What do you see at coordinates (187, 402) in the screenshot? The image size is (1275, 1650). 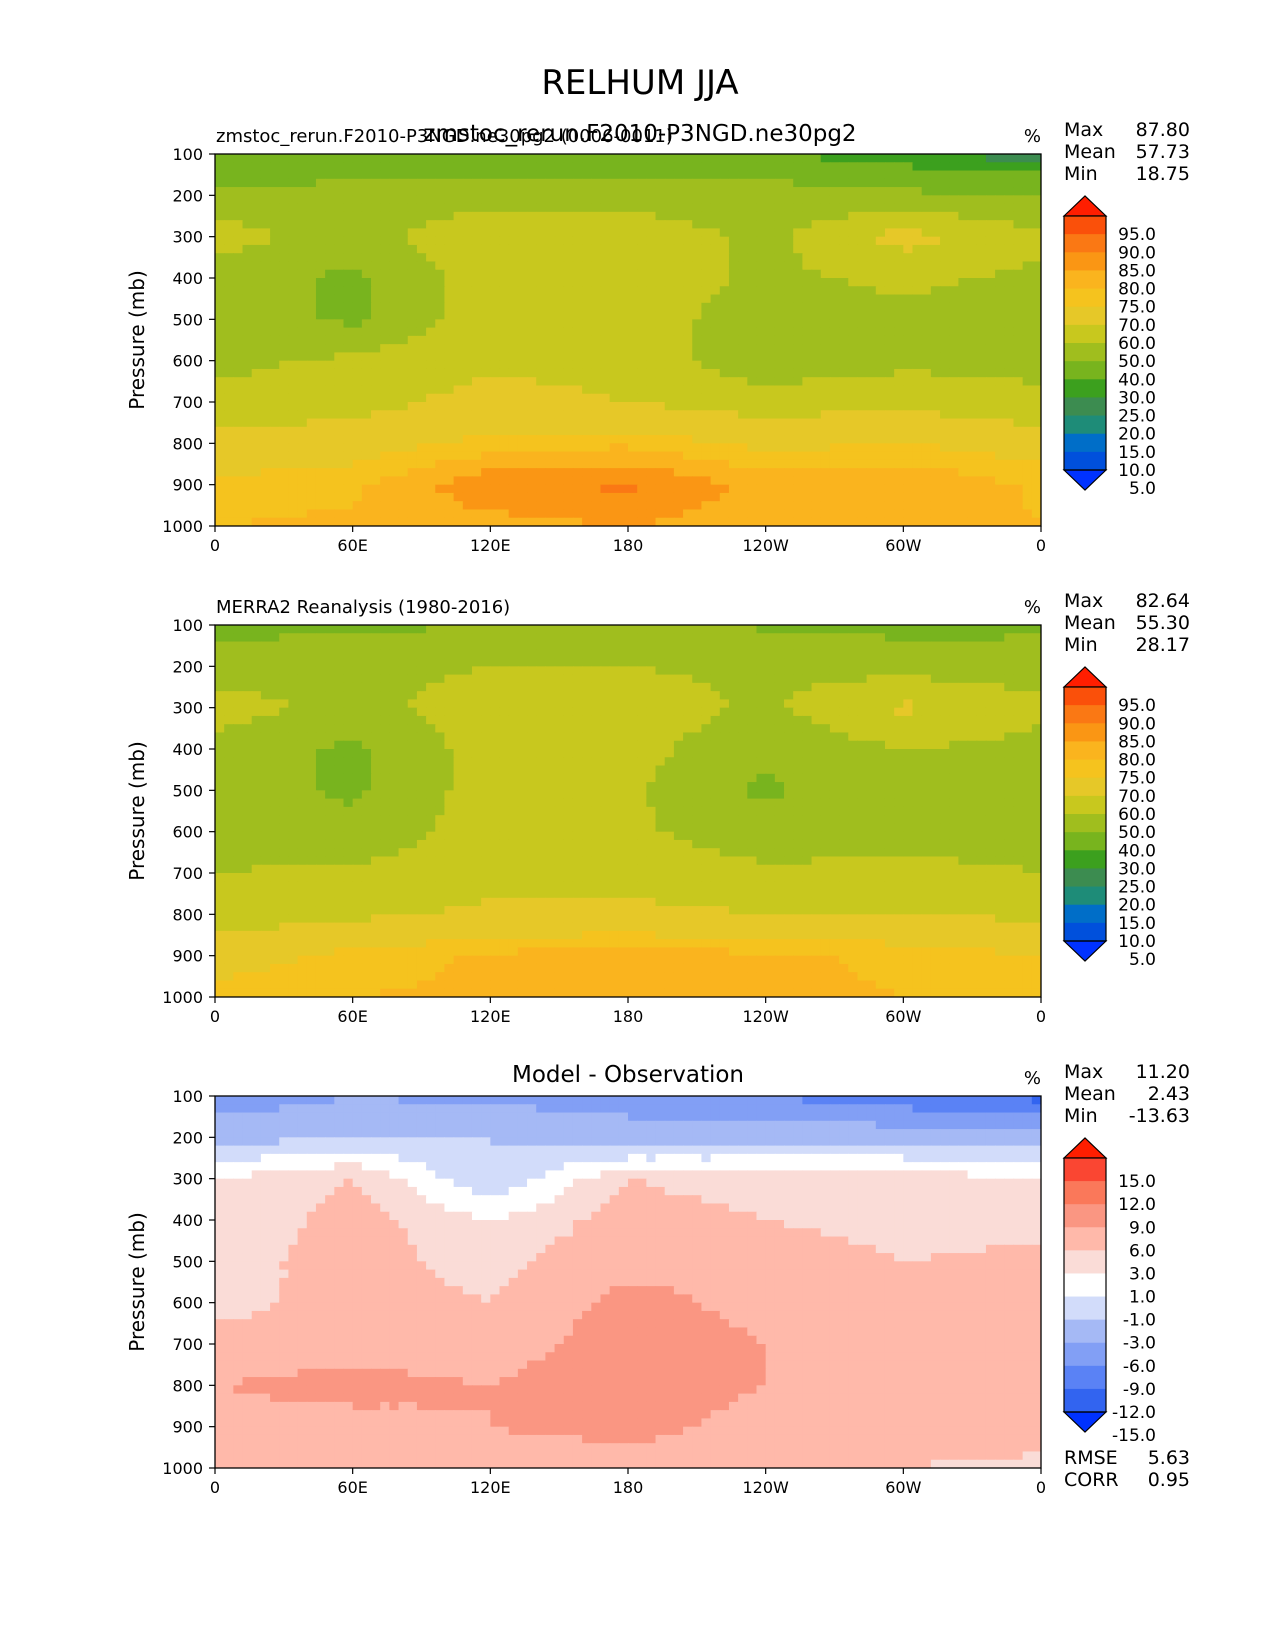 I see `y-tick-label: 700` at bounding box center [187, 402].